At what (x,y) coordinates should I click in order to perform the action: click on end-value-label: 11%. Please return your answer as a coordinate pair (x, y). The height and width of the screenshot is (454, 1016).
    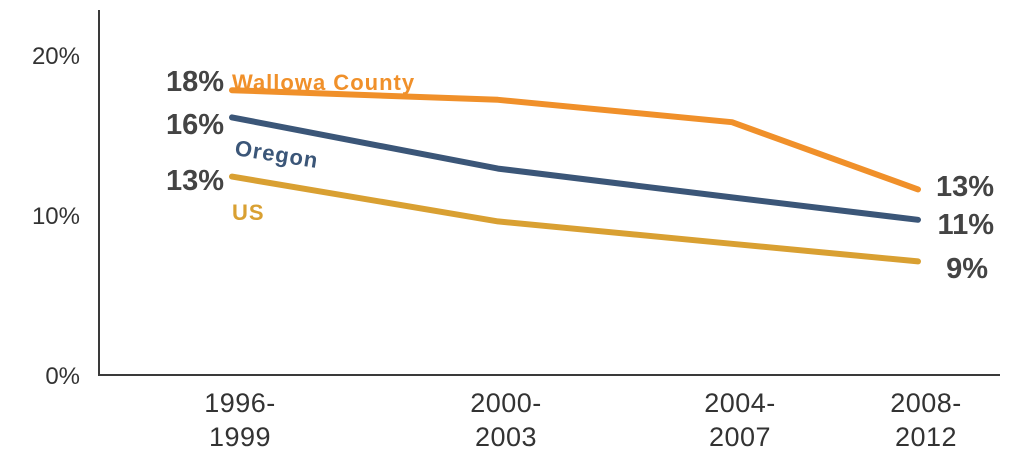
    Looking at the image, I should click on (966, 225).